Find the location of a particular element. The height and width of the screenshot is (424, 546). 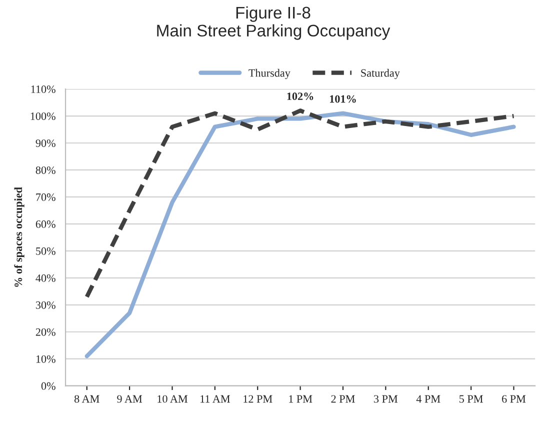

y-tick-label: 110% is located at coordinates (43, 90).